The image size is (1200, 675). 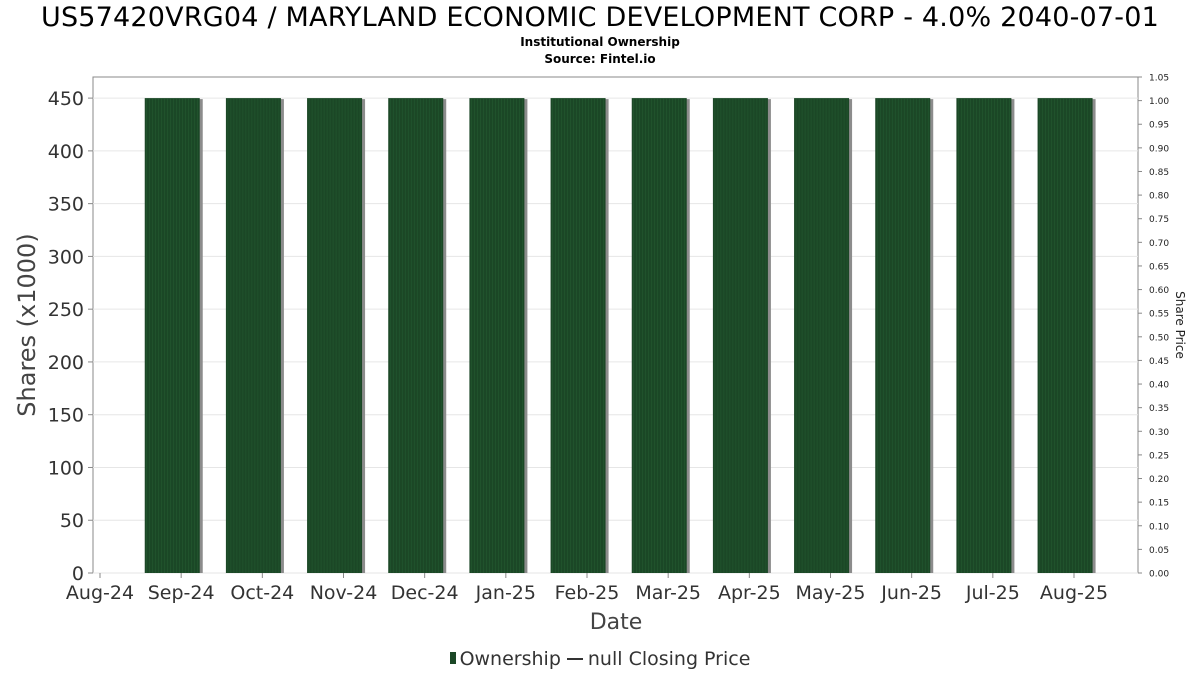 What do you see at coordinates (505, 593) in the screenshot?
I see `x-tick-label: Jan-25` at bounding box center [505, 593].